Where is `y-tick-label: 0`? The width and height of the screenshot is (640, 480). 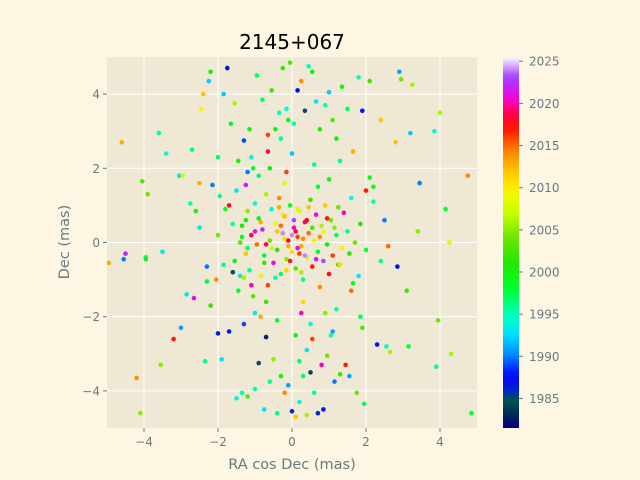
y-tick-label: 0 is located at coordinates (96, 243).